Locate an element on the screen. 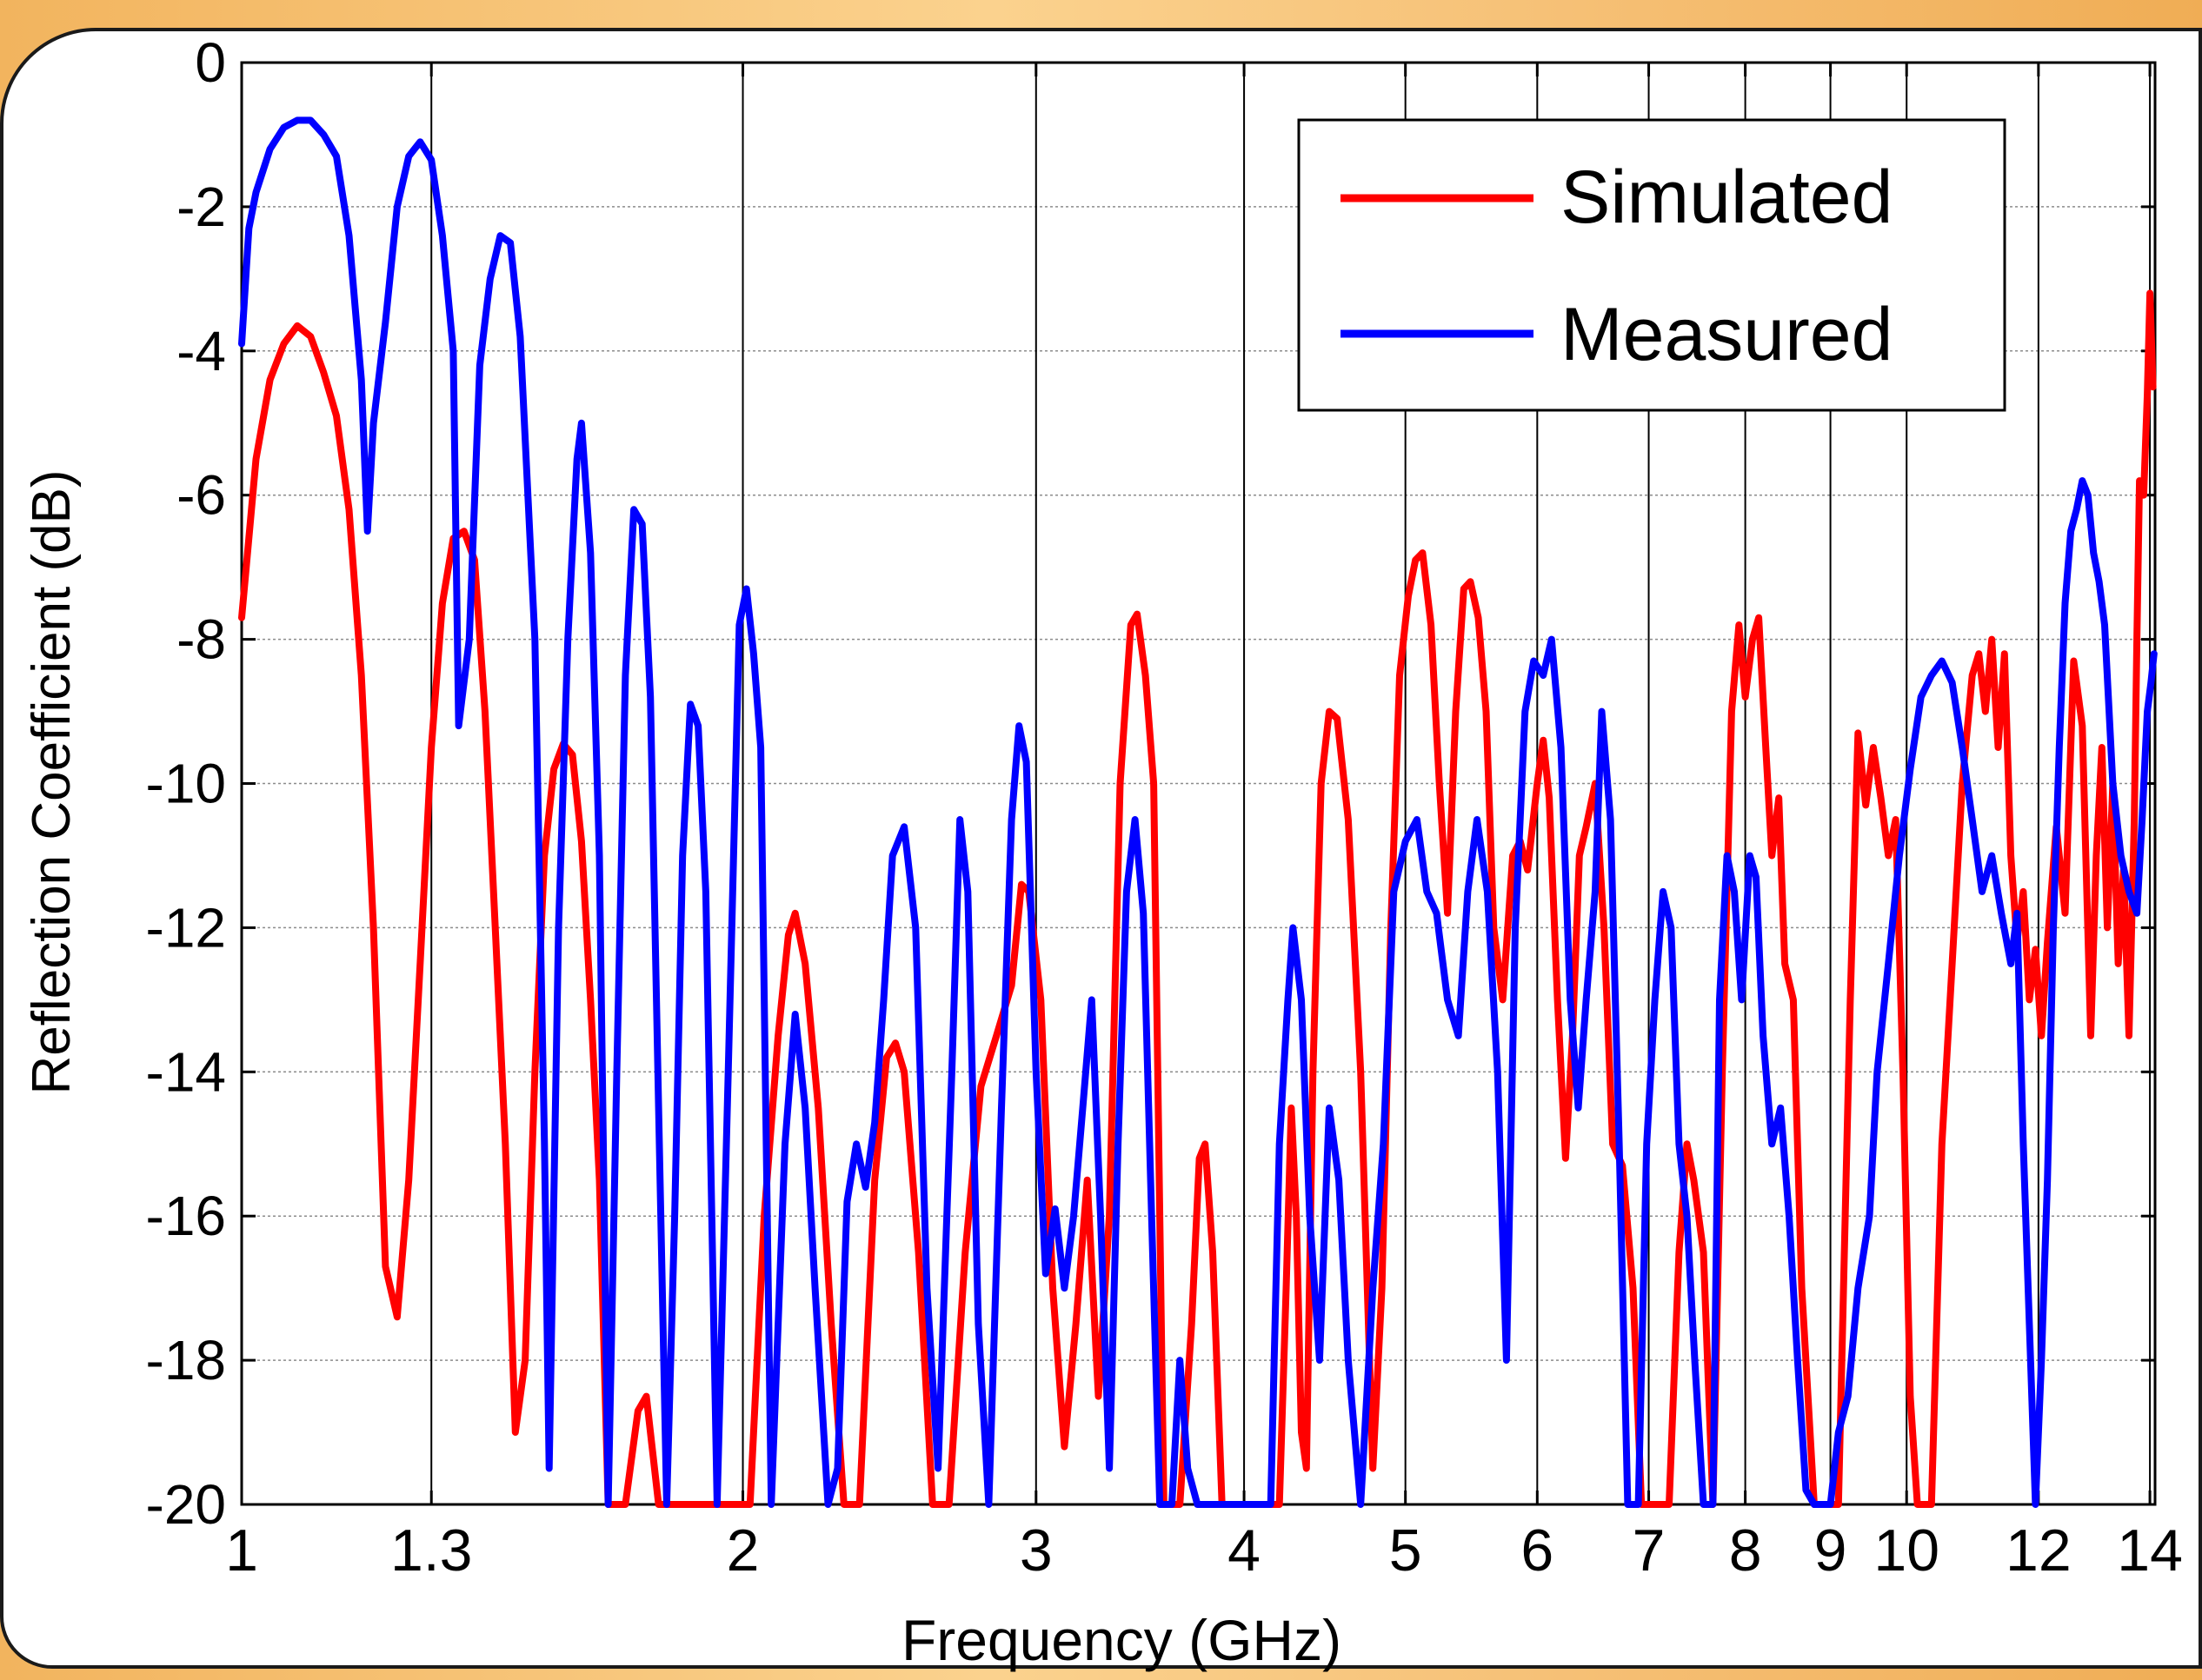 The width and height of the screenshot is (2202, 1680). x-tick-label: 9 is located at coordinates (1831, 1550).